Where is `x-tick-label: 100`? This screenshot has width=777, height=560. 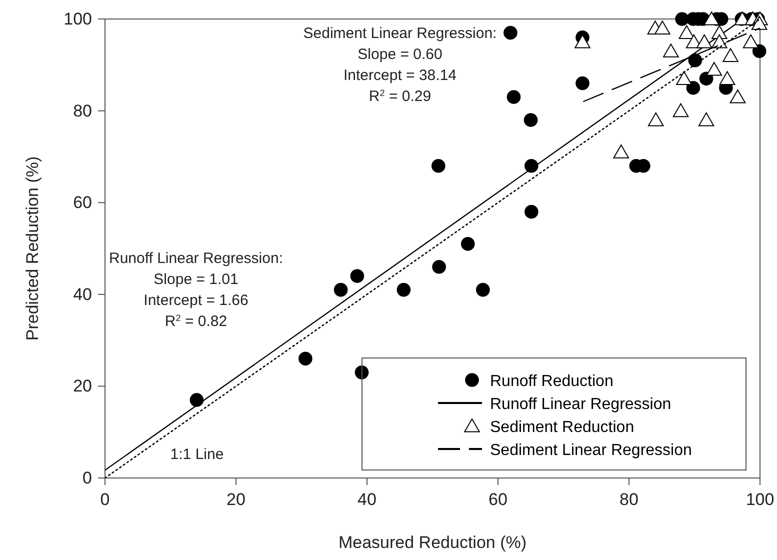
x-tick-label: 100 is located at coordinates (760, 500).